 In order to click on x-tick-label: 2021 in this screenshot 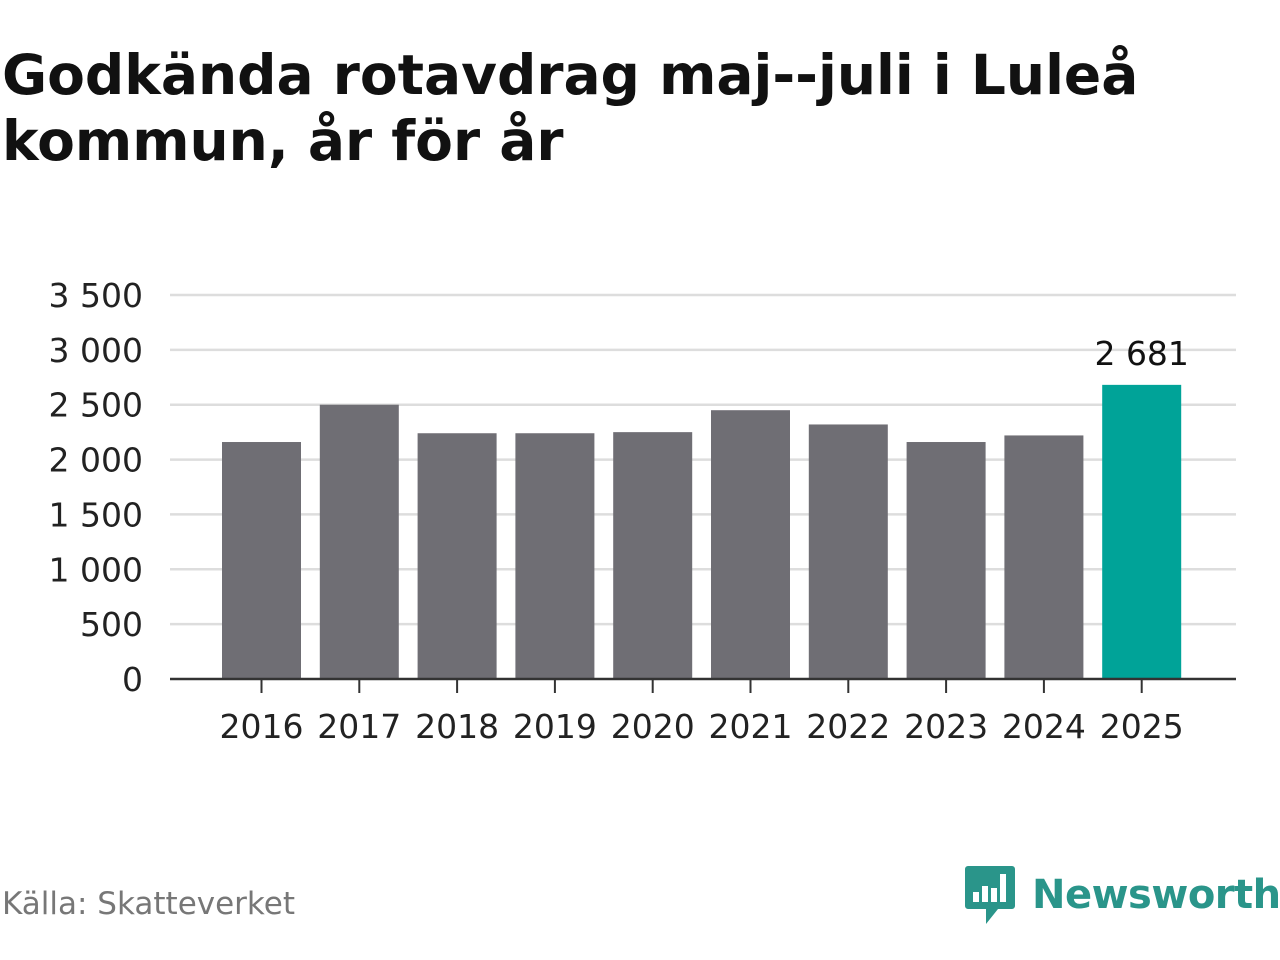, I will do `click(751, 726)`.